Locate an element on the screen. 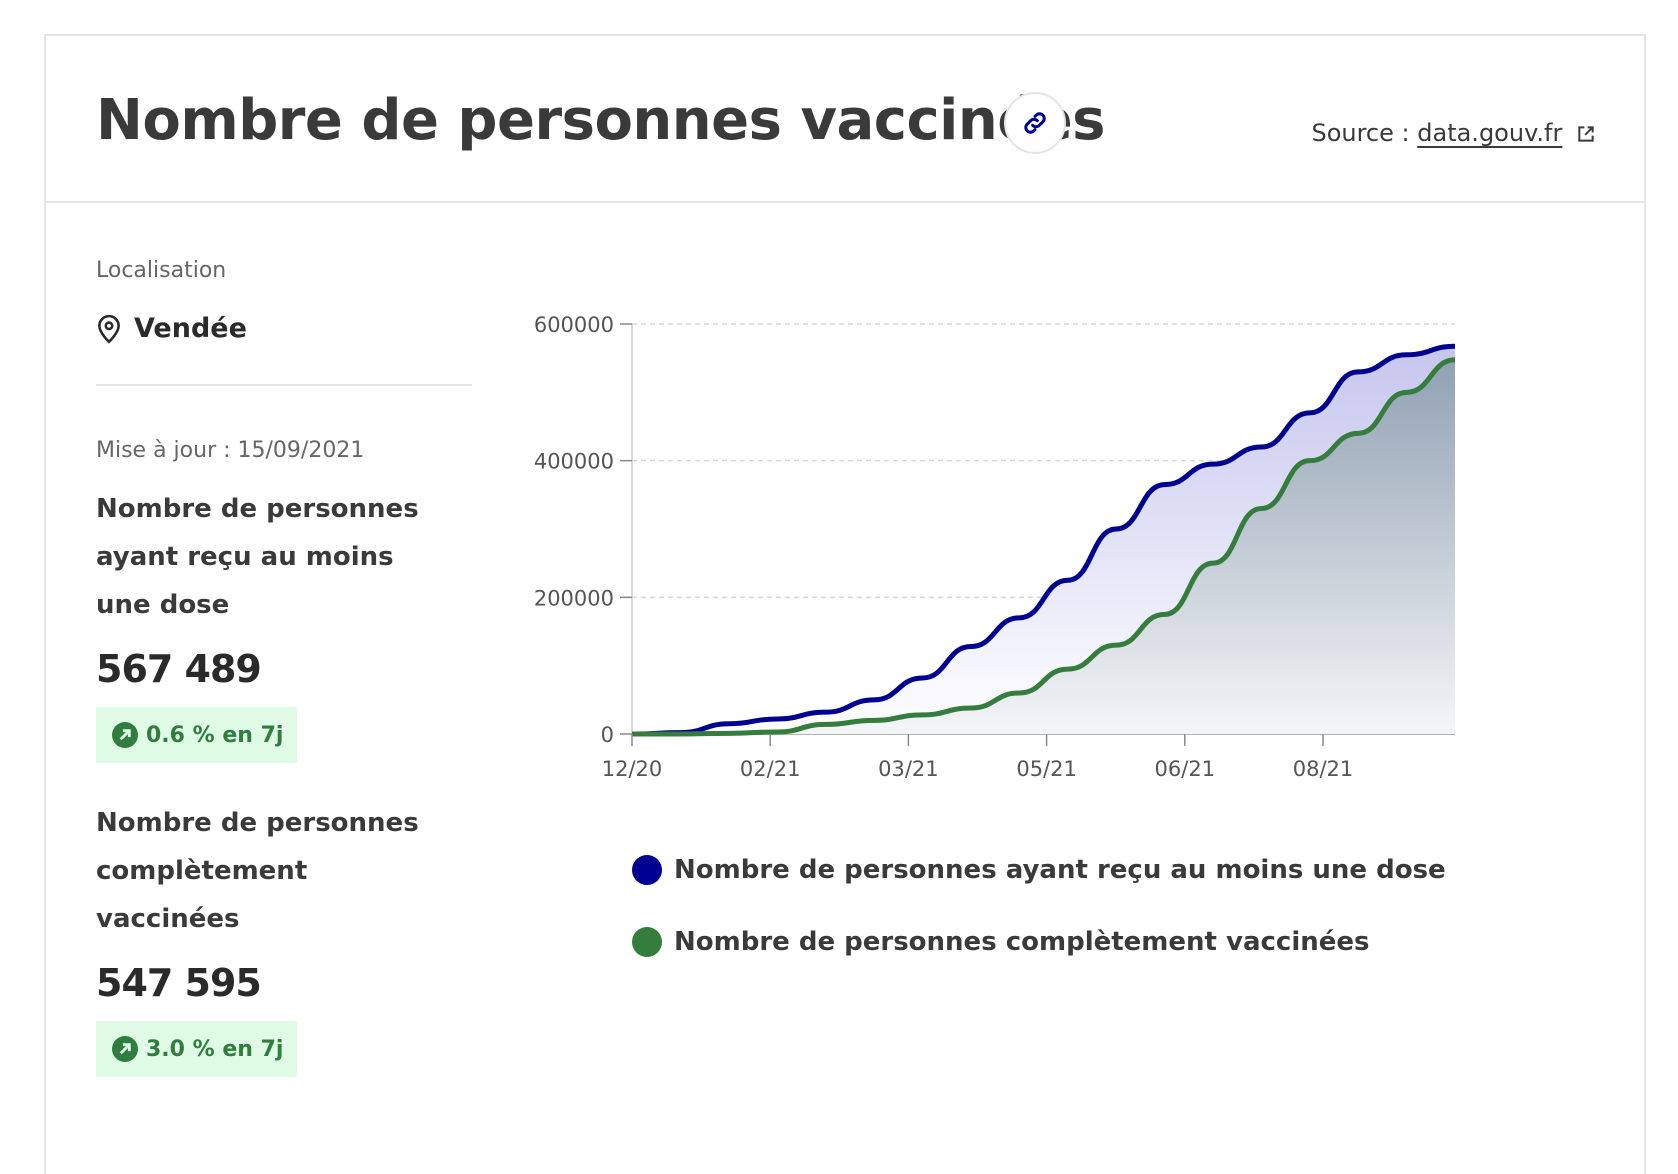  copy-link-button is located at coordinates (1035, 123).